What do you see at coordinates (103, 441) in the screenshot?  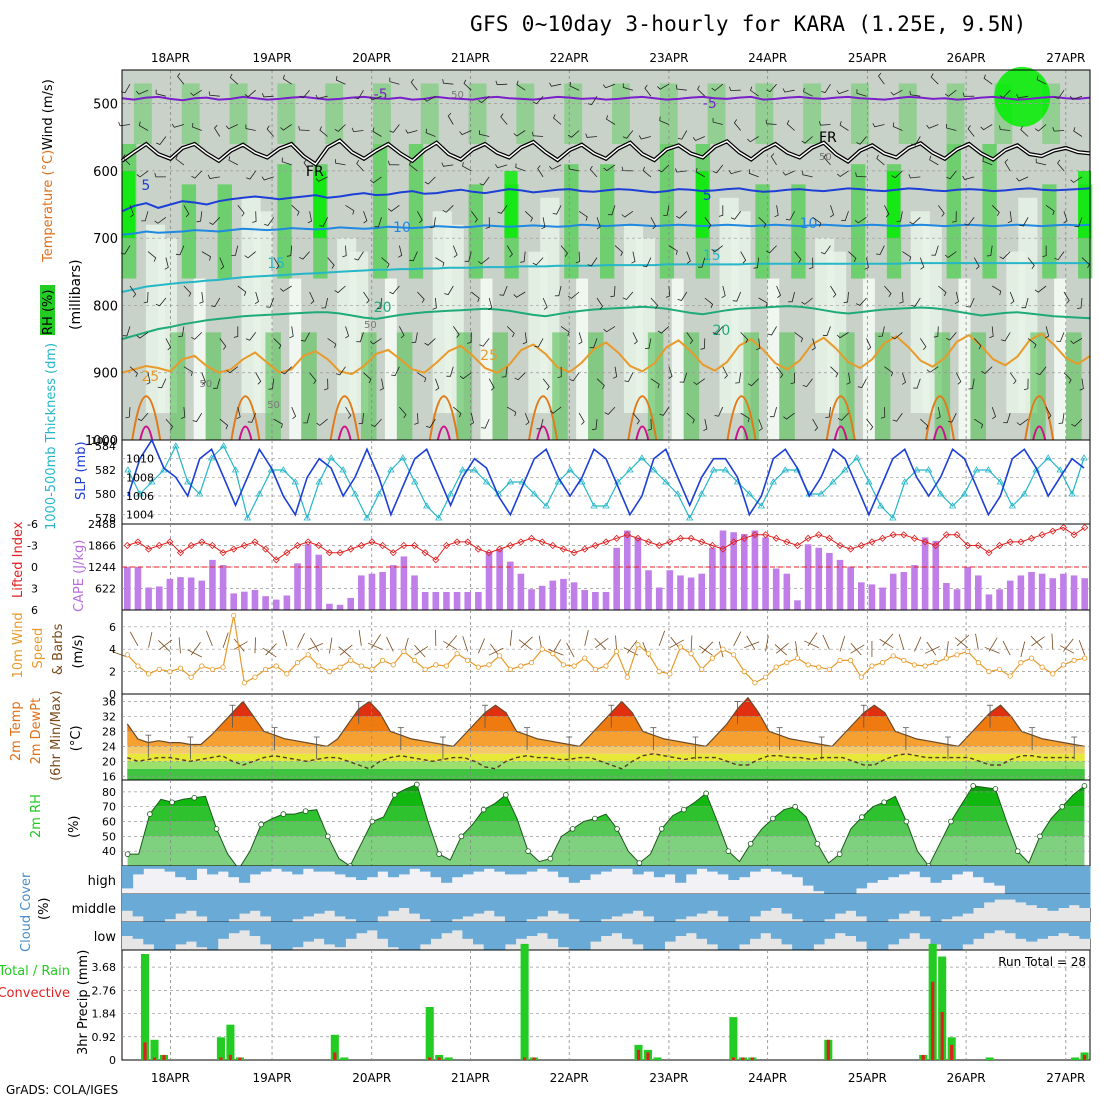 I see `profile-ytick-bottom-1000: 1000` at bounding box center [103, 441].